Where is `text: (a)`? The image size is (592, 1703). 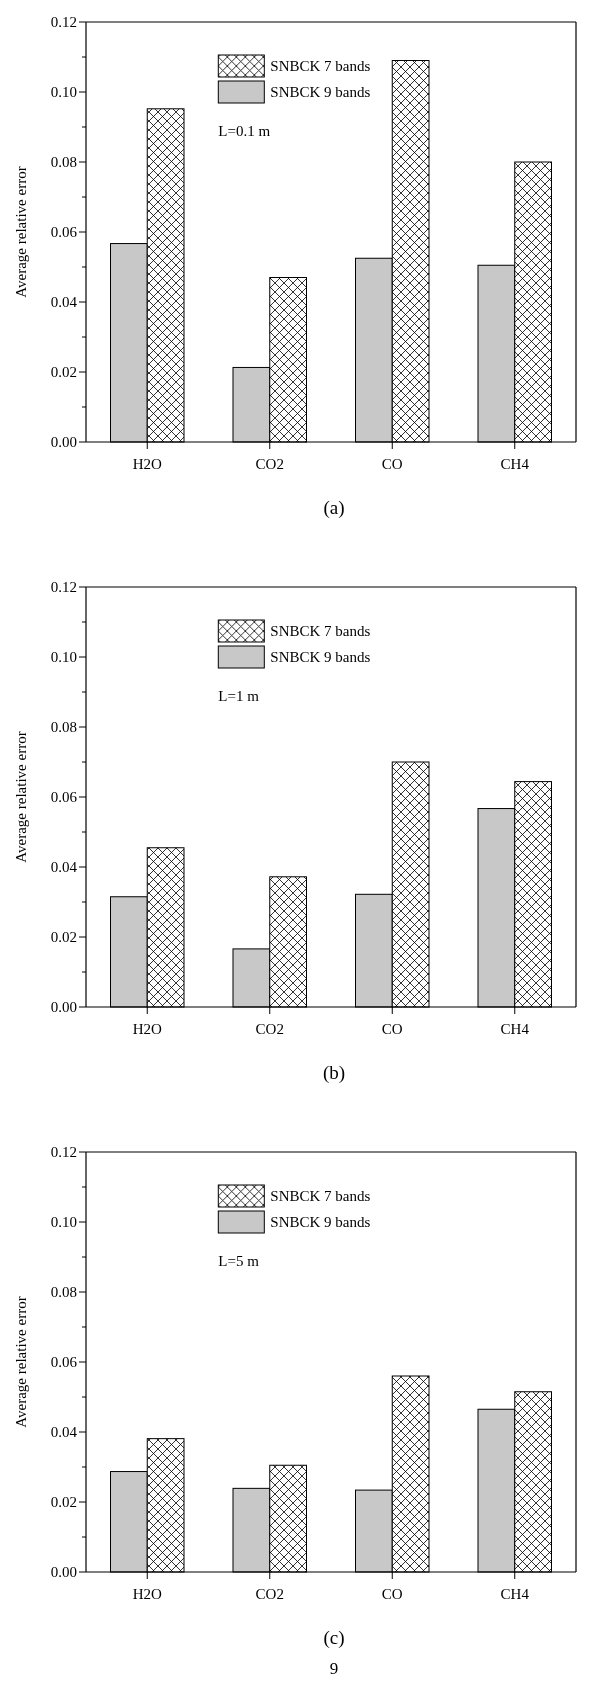
text: (a) is located at coordinates (334, 508).